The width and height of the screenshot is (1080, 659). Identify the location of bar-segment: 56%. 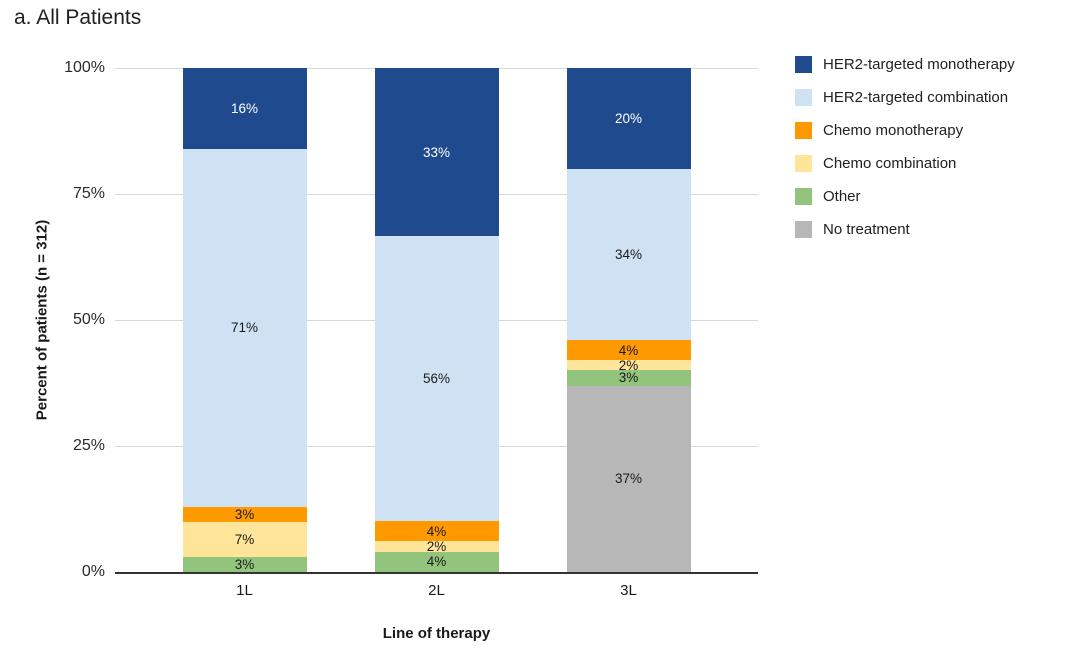
(436, 379).